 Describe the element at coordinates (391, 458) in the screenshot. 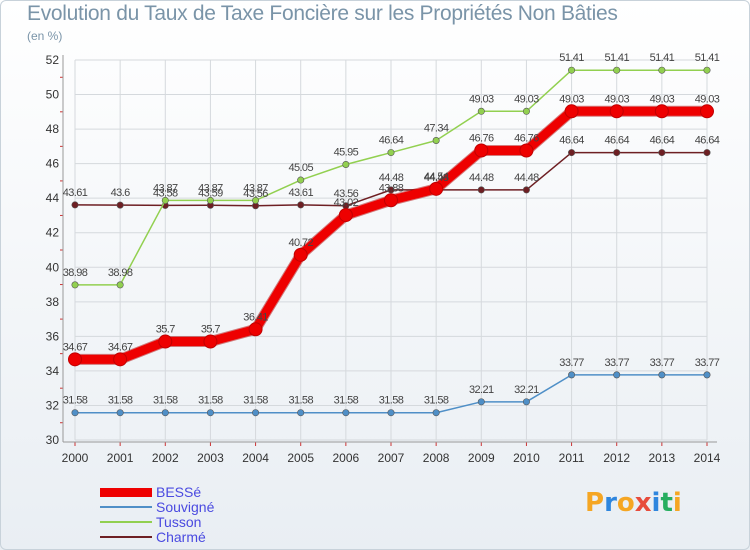

I see `x-tick-label: 2007` at that location.